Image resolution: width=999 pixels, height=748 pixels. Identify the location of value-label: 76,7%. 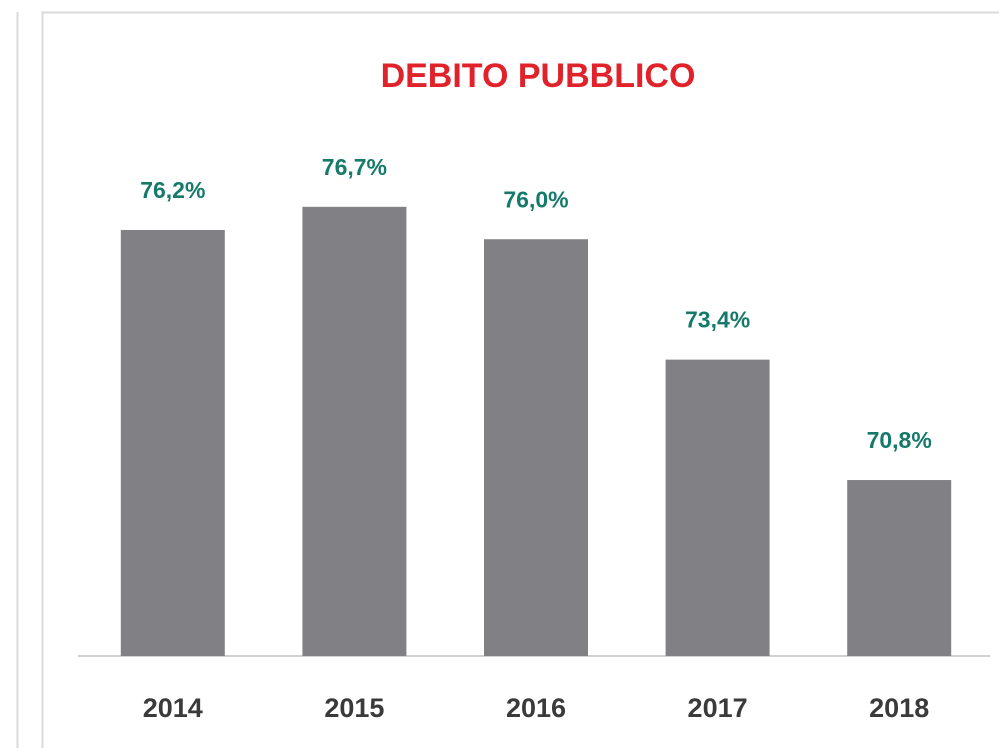
(354, 167).